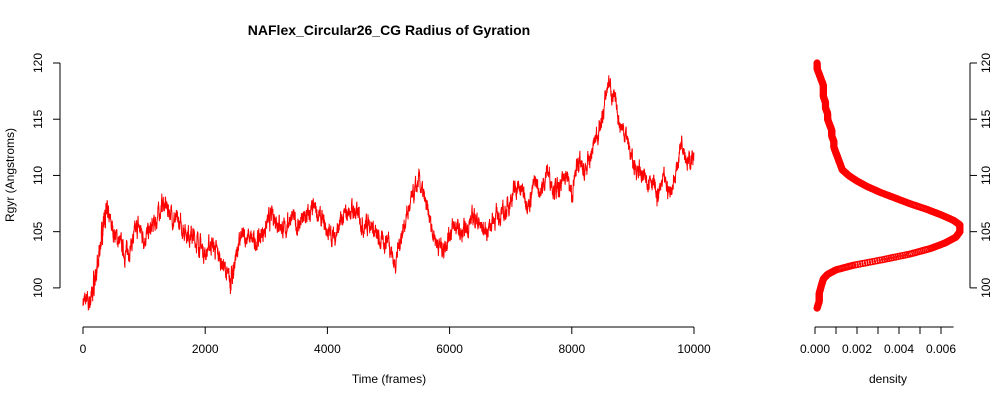  What do you see at coordinates (986, 231) in the screenshot?
I see `density-y-tick-label: 105` at bounding box center [986, 231].